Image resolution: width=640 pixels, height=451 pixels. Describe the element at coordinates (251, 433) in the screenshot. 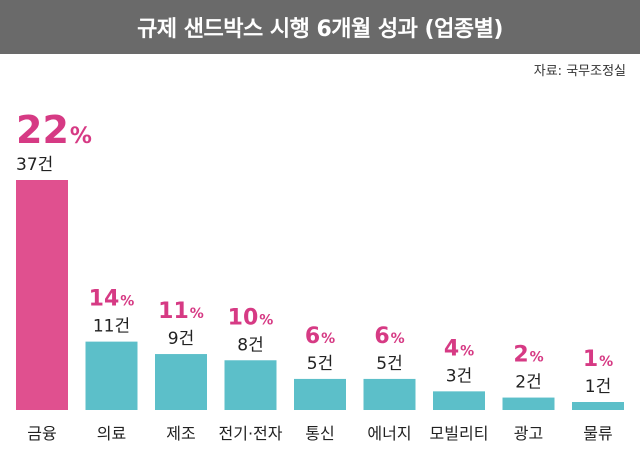

I see `category-label-3: 전기·전자` at that location.